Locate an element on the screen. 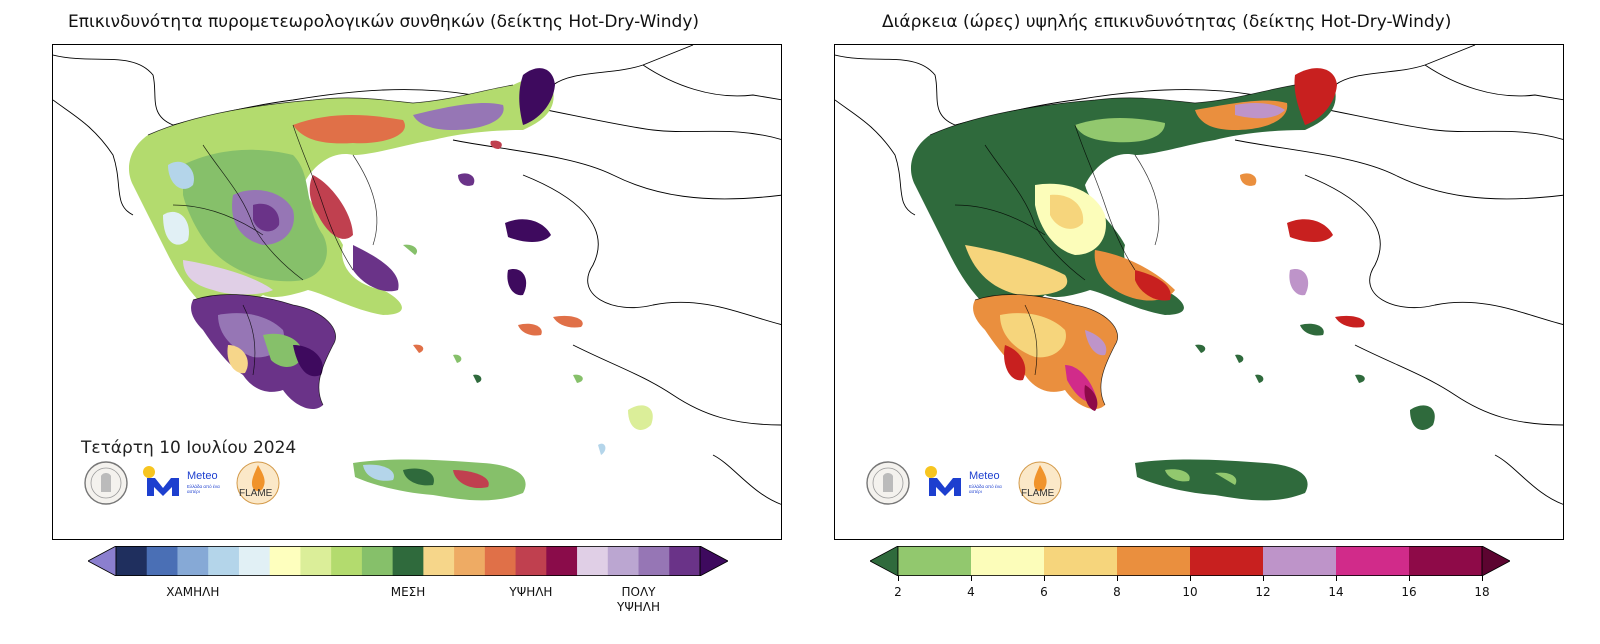 The width and height of the screenshot is (1600, 644). right-colorbar-tick-label: 18 is located at coordinates (1482, 592).